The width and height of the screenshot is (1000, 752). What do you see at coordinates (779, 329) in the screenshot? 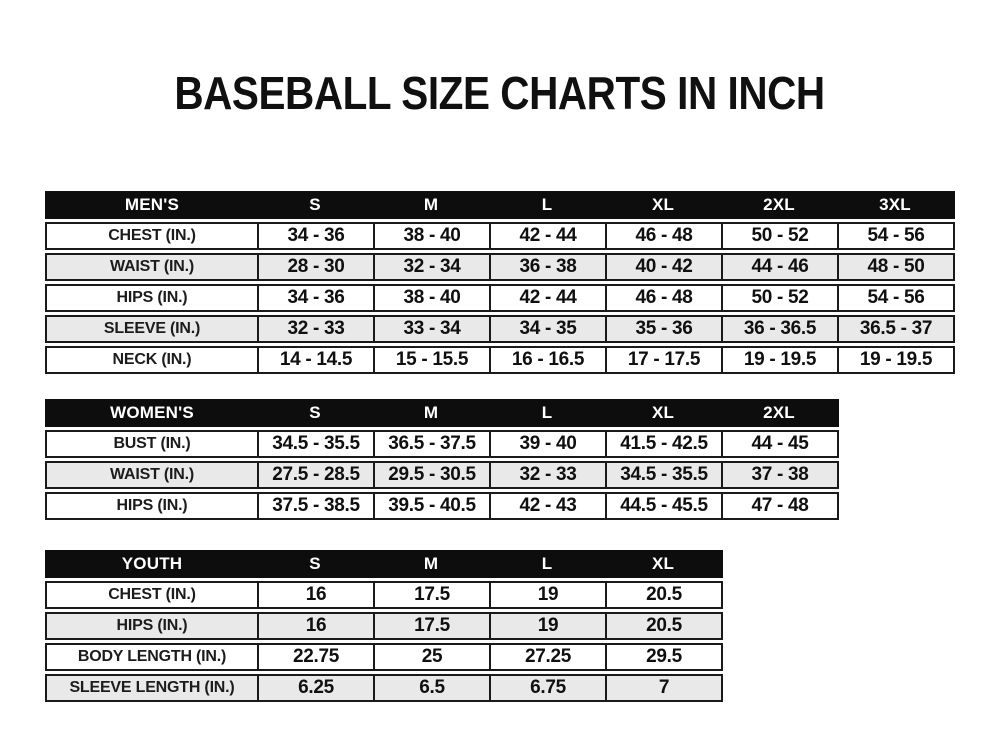
I see `size-value: 36 - 36.5` at bounding box center [779, 329].